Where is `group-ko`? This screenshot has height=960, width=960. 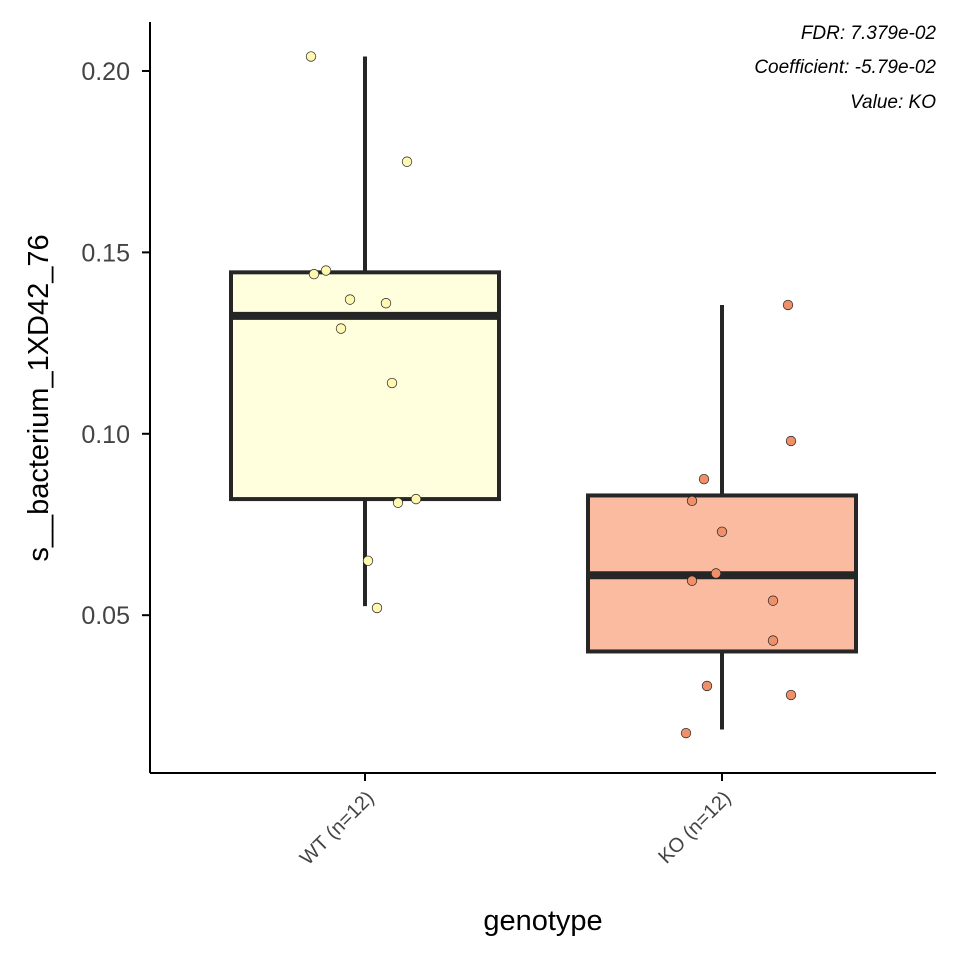 group-ko is located at coordinates (722, 519).